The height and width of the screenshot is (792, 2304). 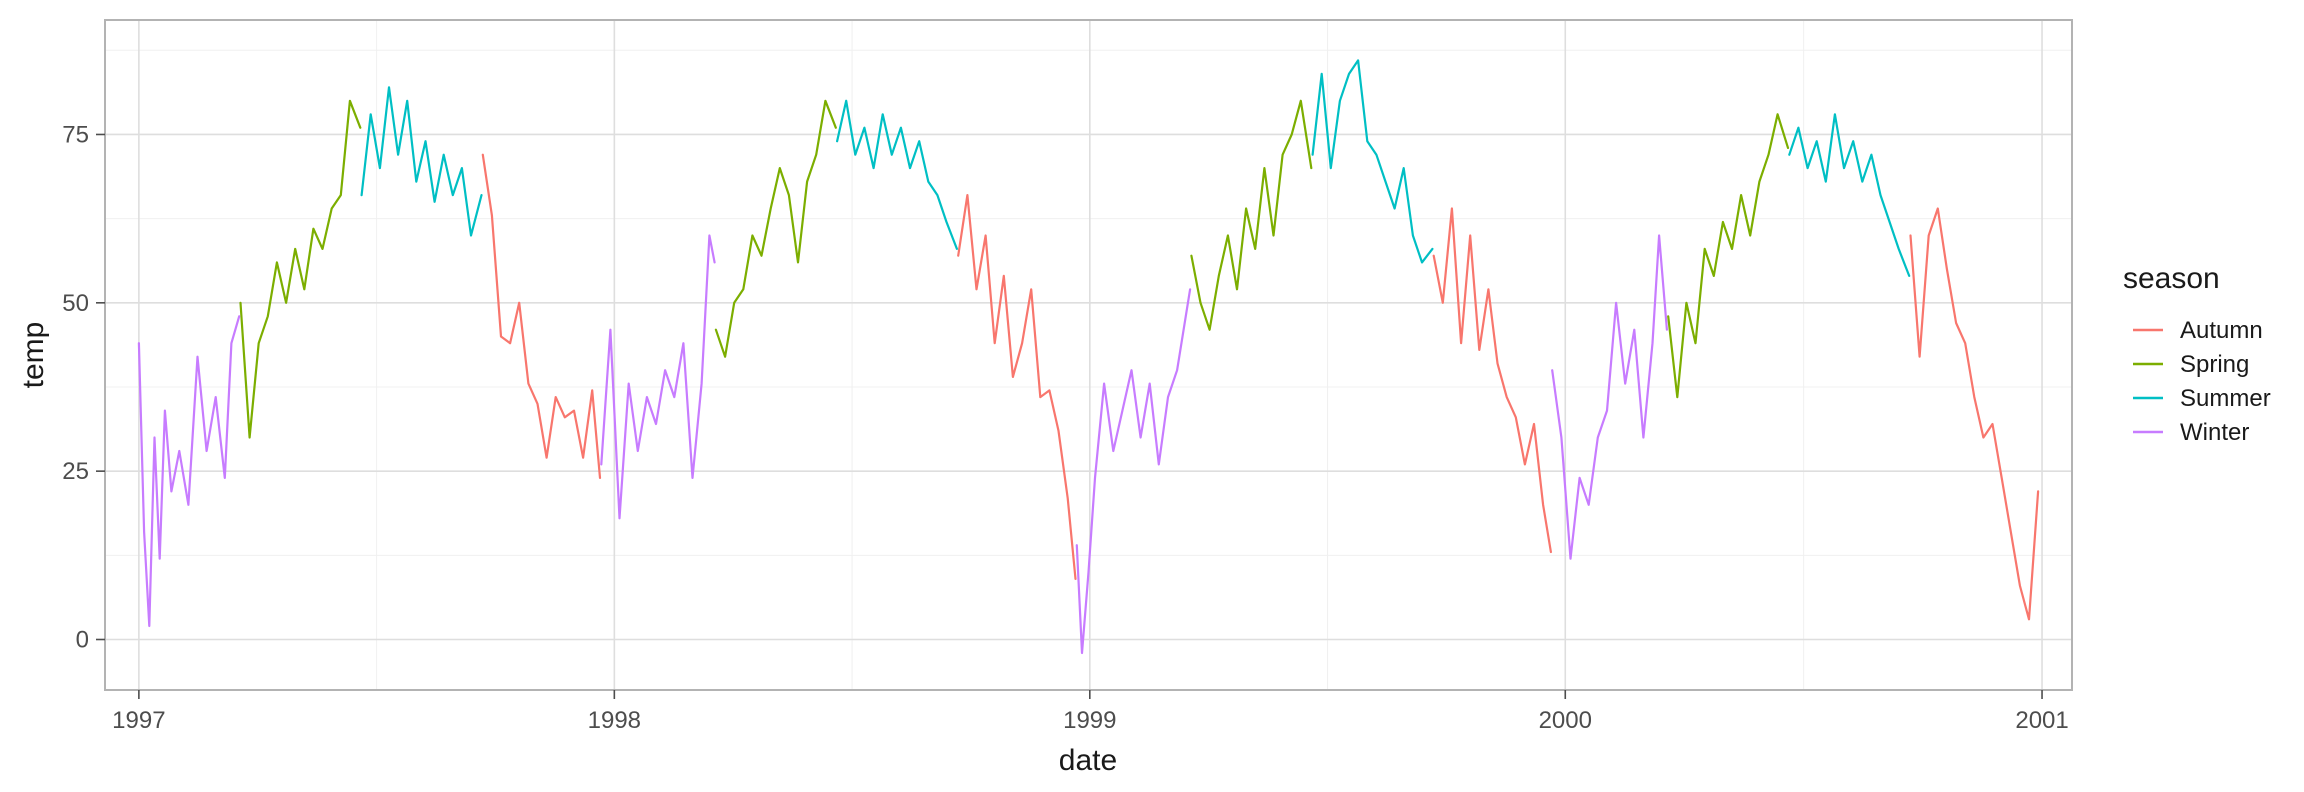 I want to click on y-tick-label: 25, so click(x=75, y=471).